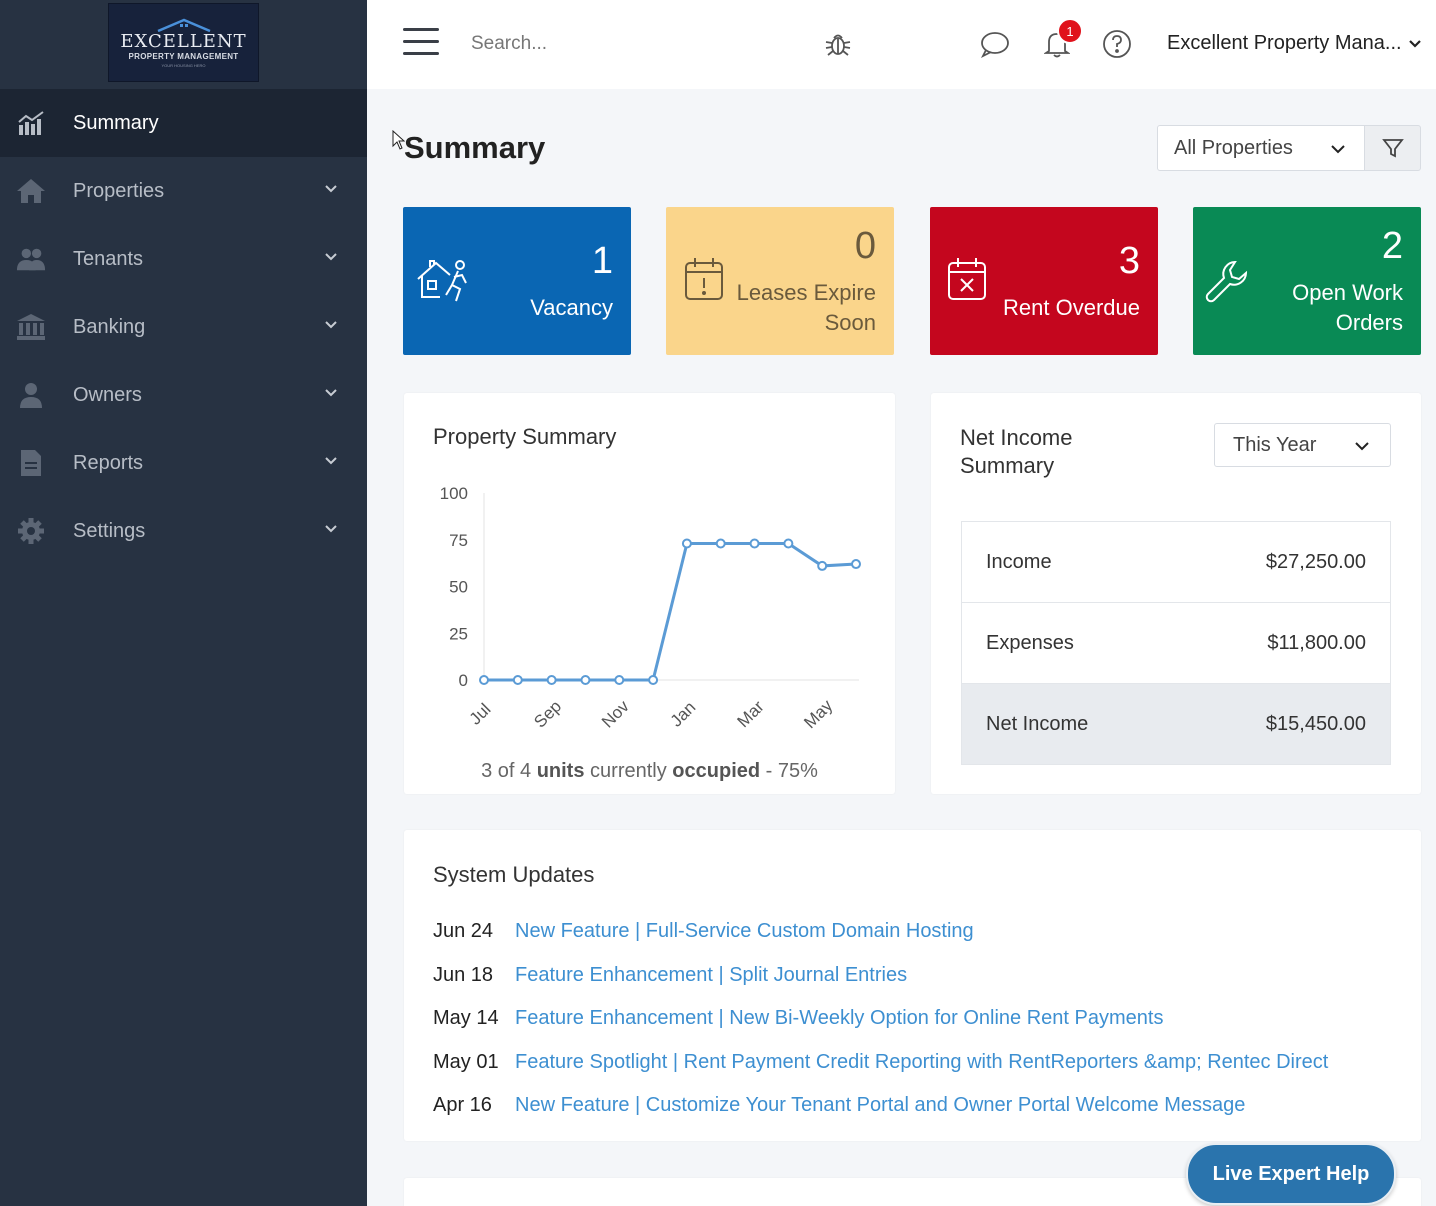  What do you see at coordinates (183, 123) in the screenshot?
I see `sidebar-item-summary: Summary` at bounding box center [183, 123].